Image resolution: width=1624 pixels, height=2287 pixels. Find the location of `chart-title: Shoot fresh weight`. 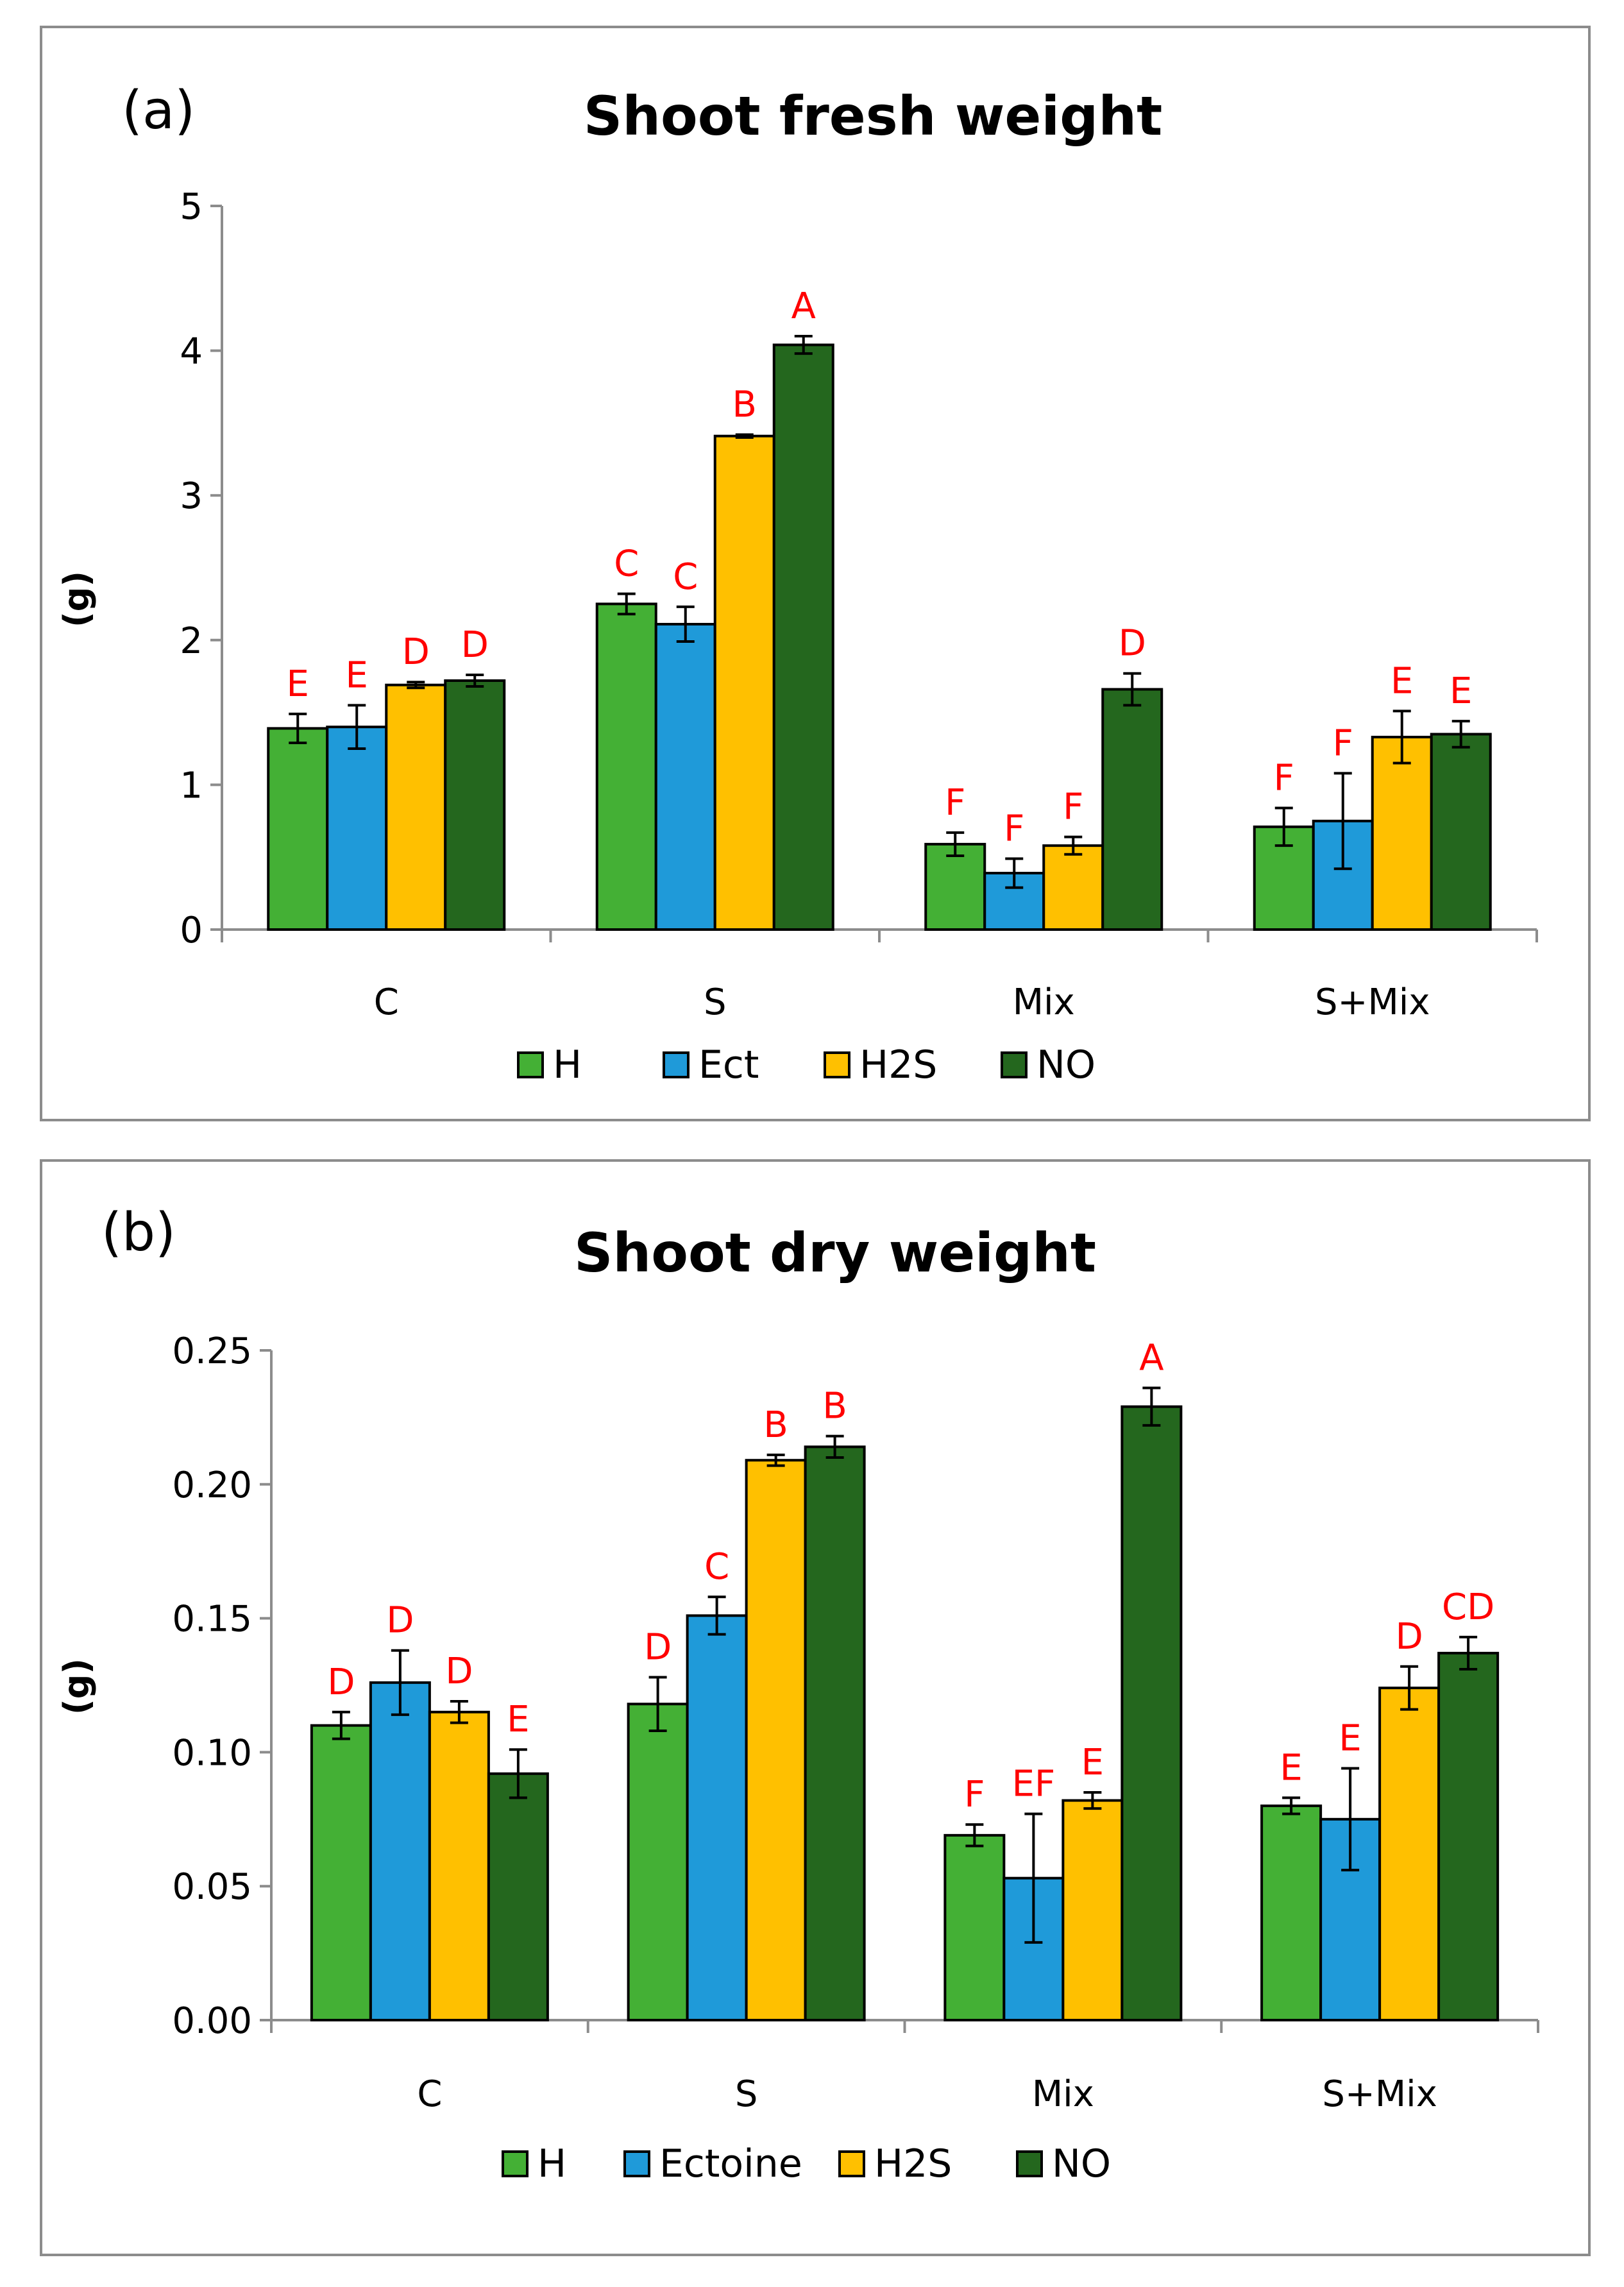

chart-title: Shoot fresh weight is located at coordinates (873, 117).